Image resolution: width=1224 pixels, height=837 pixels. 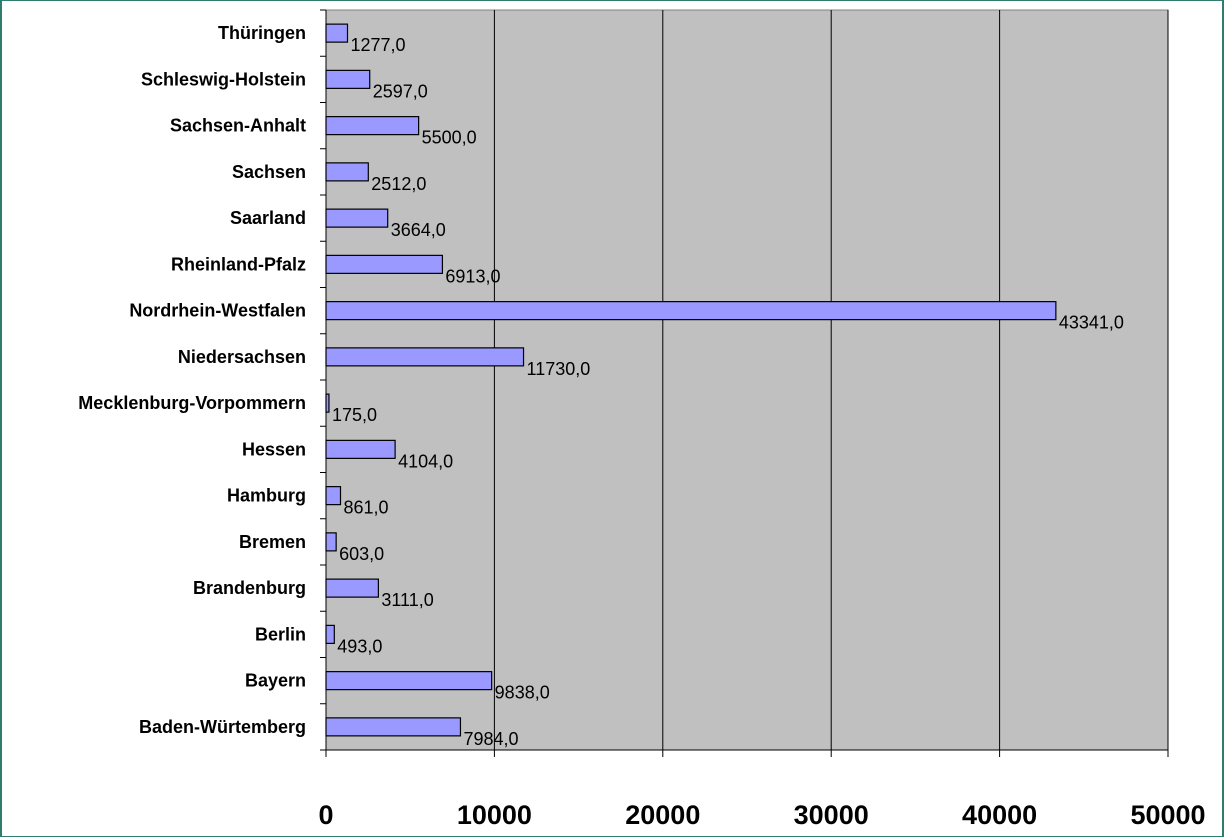 I want to click on value-label: 9838,0, so click(x=522, y=693).